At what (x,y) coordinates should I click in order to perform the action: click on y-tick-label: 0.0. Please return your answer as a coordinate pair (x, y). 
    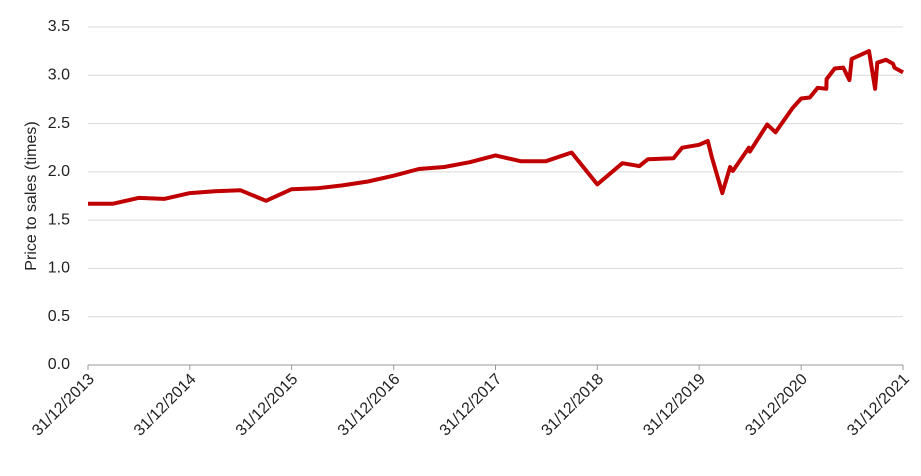
    Looking at the image, I should click on (59, 364).